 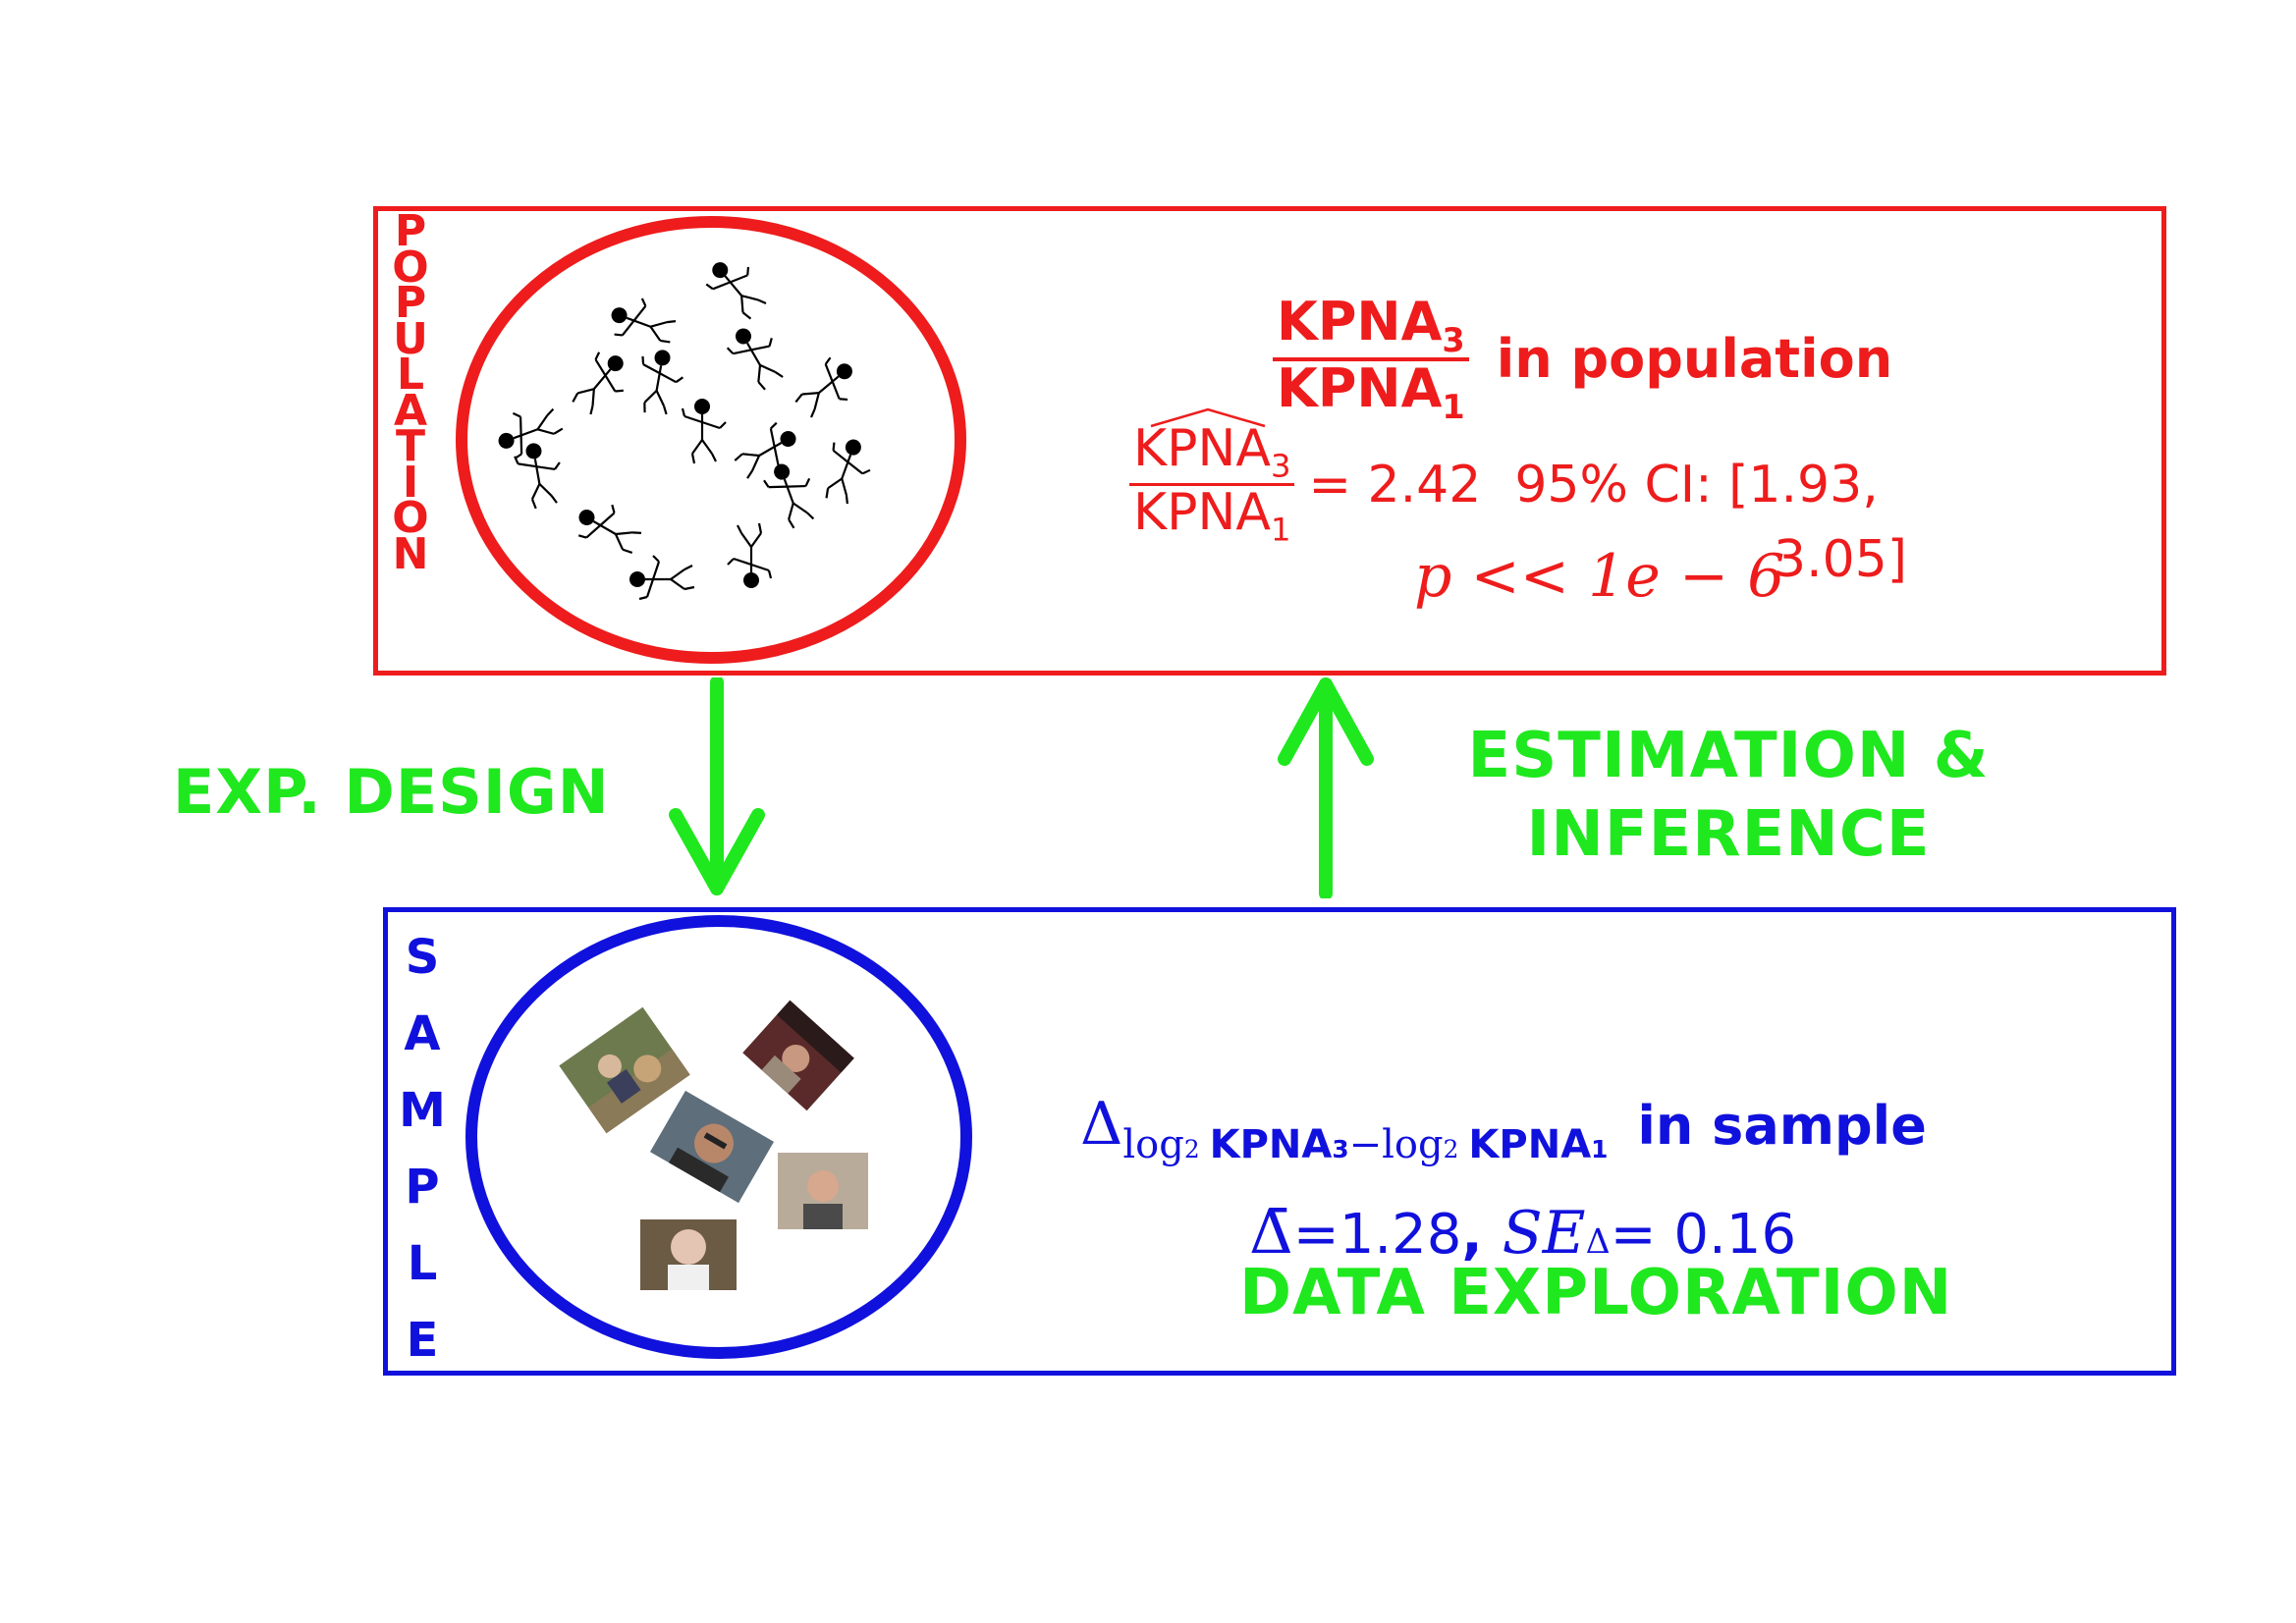 I want to click on ratio-denominator-sub: 1, so click(x=1453, y=407).